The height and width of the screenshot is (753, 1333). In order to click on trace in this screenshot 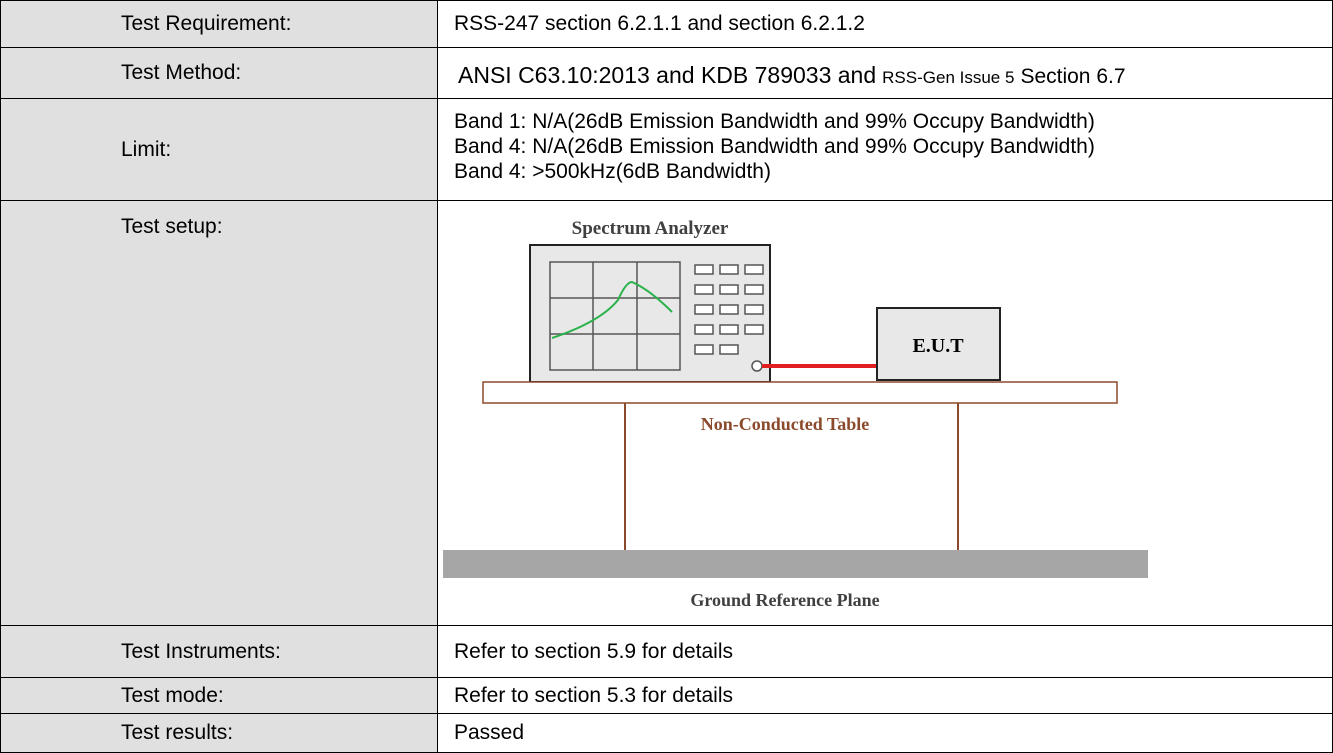, I will do `click(612, 309)`.